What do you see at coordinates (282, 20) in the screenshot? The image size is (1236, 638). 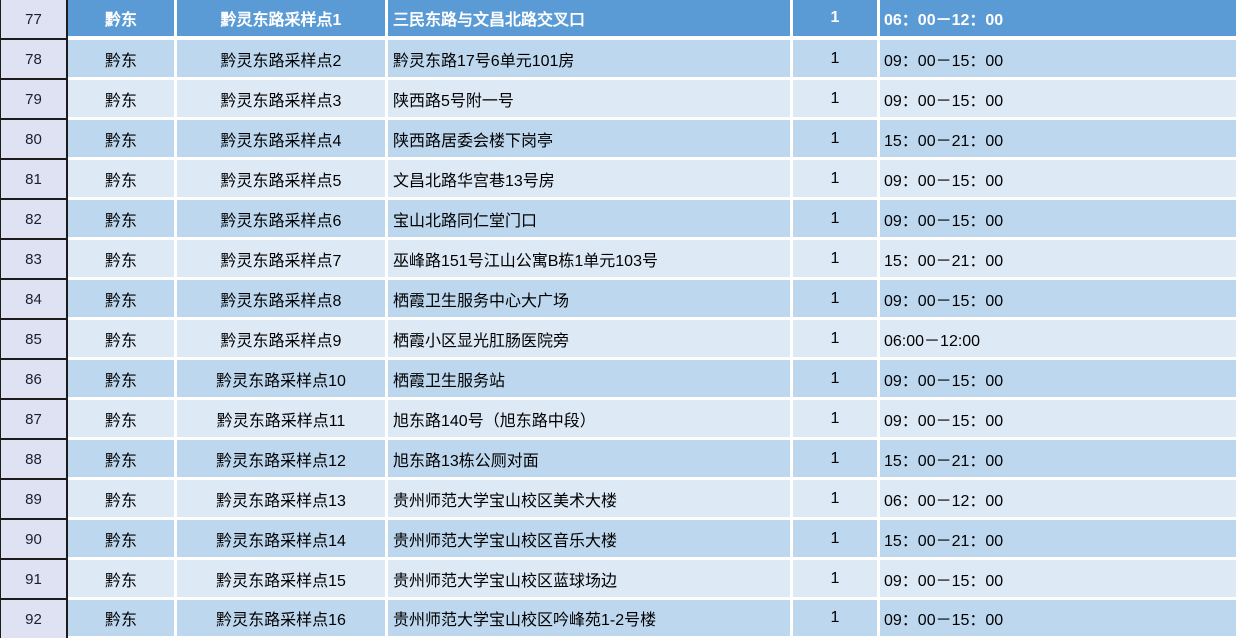 I see `site-name-cell: 黔灵东路采样点1` at bounding box center [282, 20].